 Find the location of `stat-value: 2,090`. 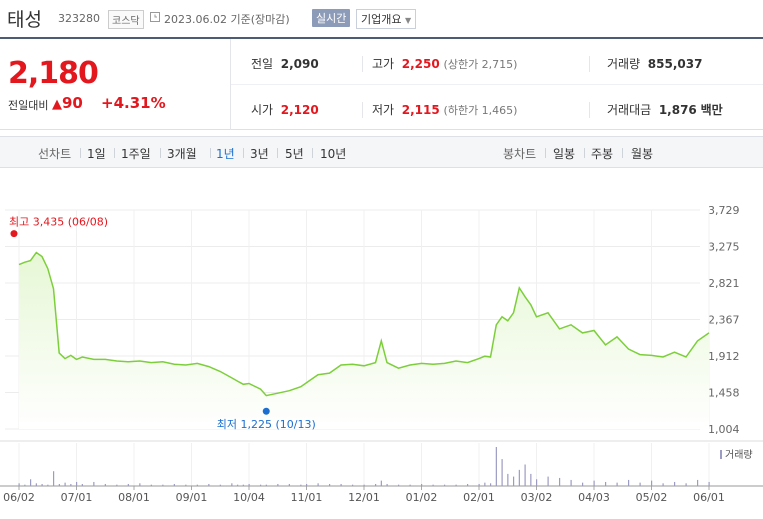

stat-value: 2,090 is located at coordinates (299, 64).